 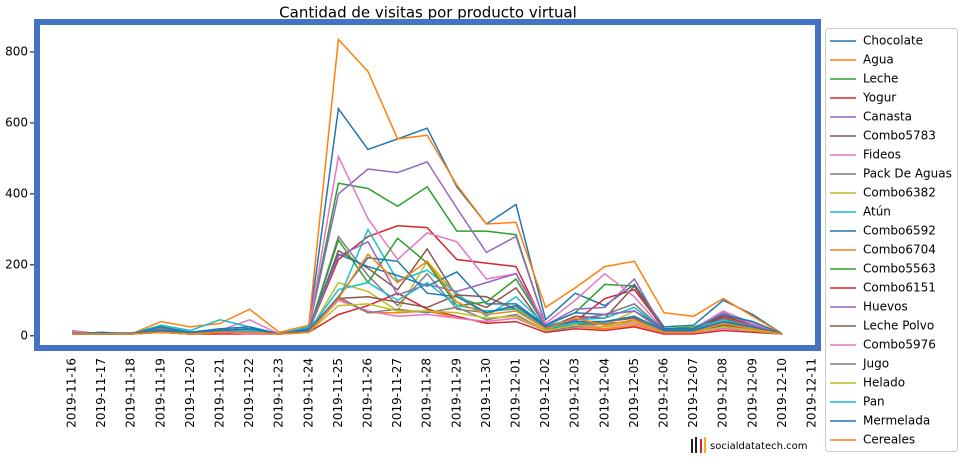 I want to click on legend-label: Combo5976, so click(x=899, y=345).